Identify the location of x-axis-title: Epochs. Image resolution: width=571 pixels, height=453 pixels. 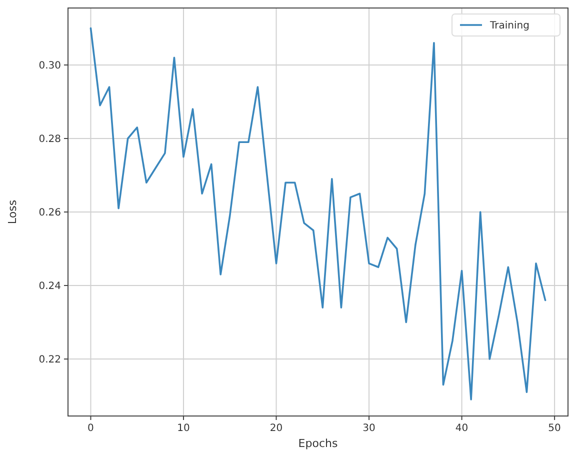
(318, 443).